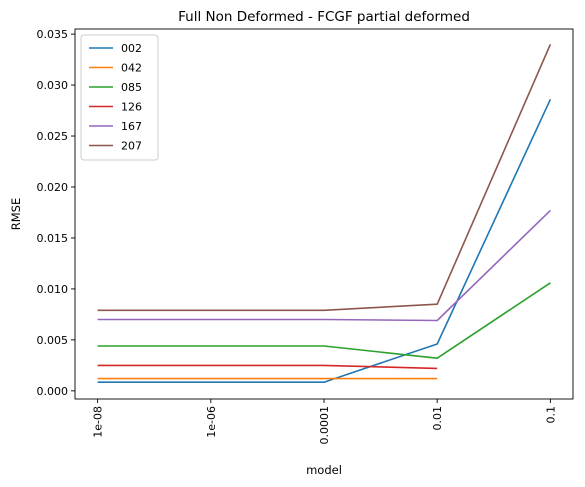 This screenshot has width=585, height=487. I want to click on y-tick-label: 0.000, so click(53, 391).